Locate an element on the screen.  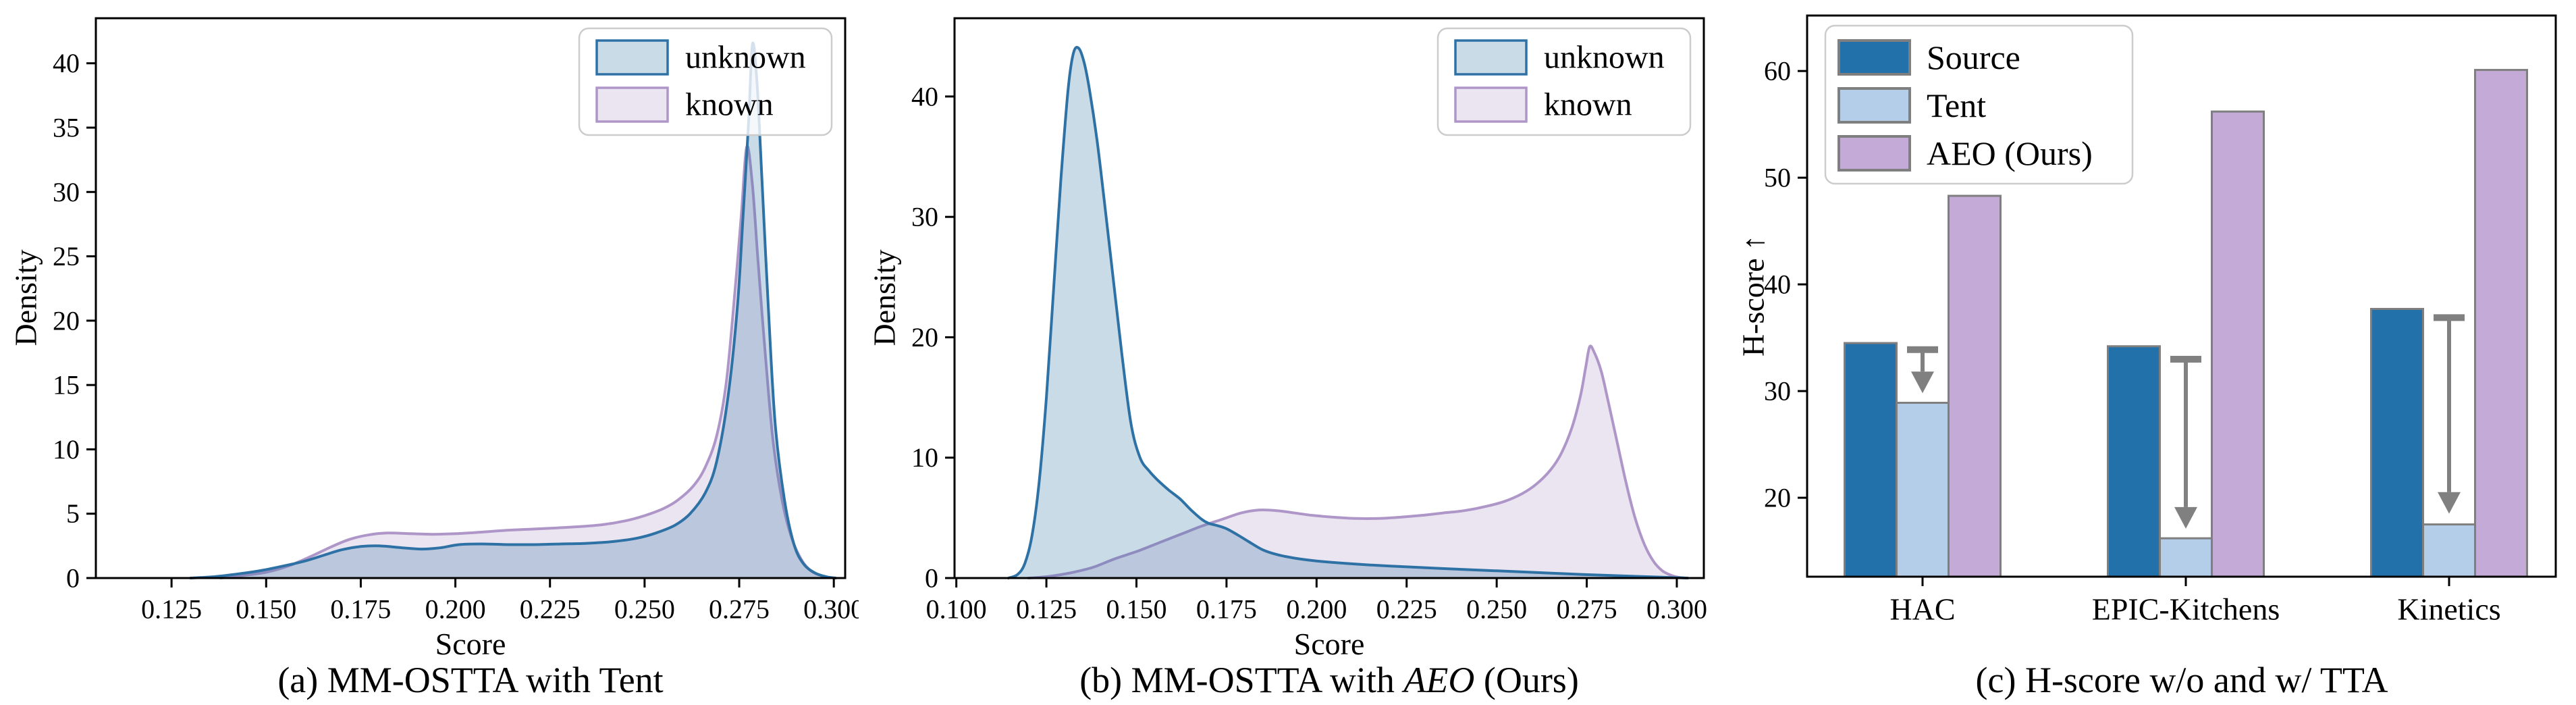
bar-tent-hac is located at coordinates (1923, 489).